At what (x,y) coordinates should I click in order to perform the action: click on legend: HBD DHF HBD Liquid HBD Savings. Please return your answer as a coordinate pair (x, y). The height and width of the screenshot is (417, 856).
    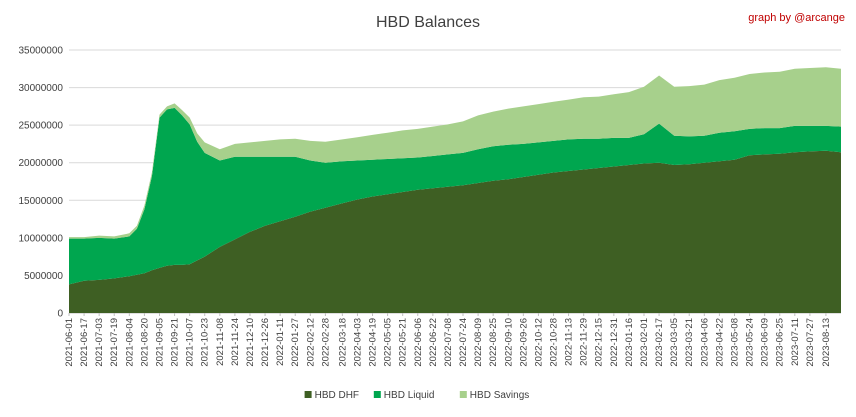
    Looking at the image, I should click on (416, 395).